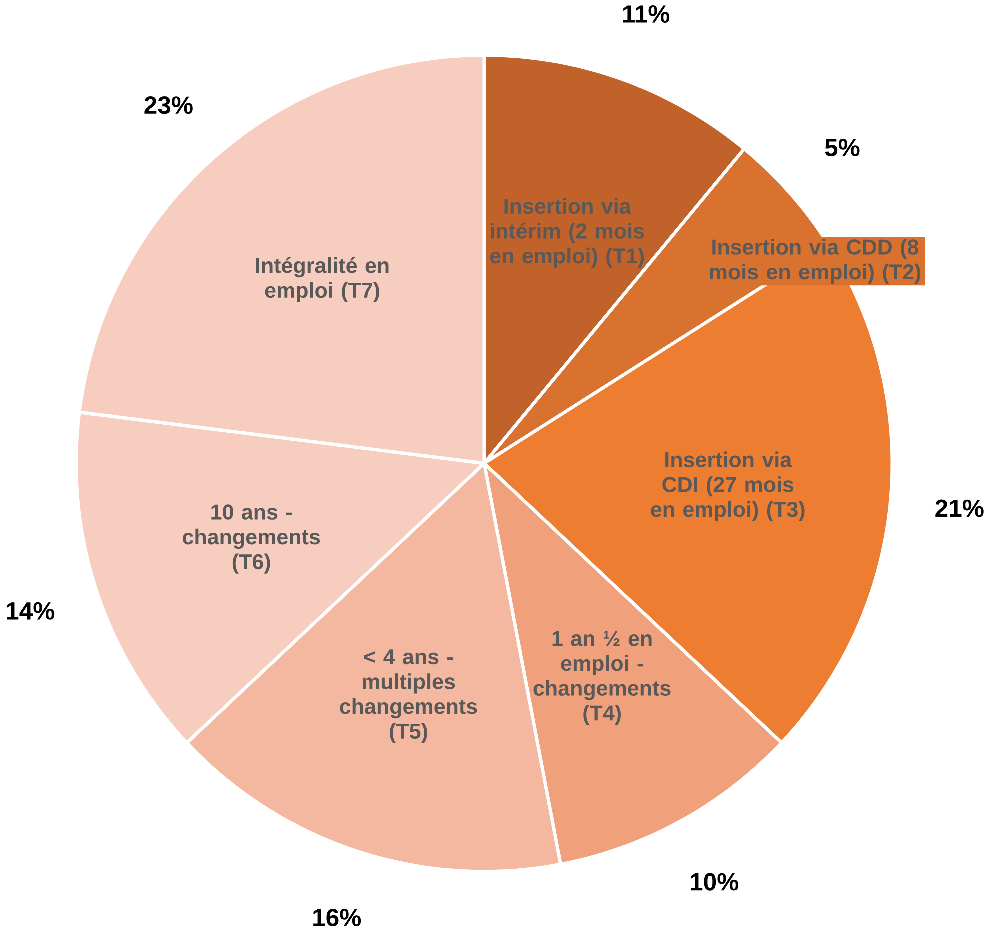  What do you see at coordinates (322, 279) in the screenshot?
I see `slice-label: Intégralité en emploi (T7)` at bounding box center [322, 279].